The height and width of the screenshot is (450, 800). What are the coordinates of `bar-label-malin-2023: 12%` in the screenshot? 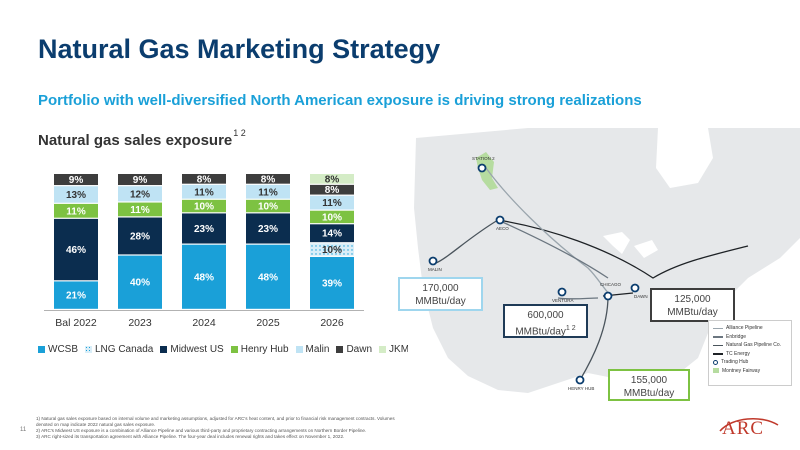 It's located at (140, 194).